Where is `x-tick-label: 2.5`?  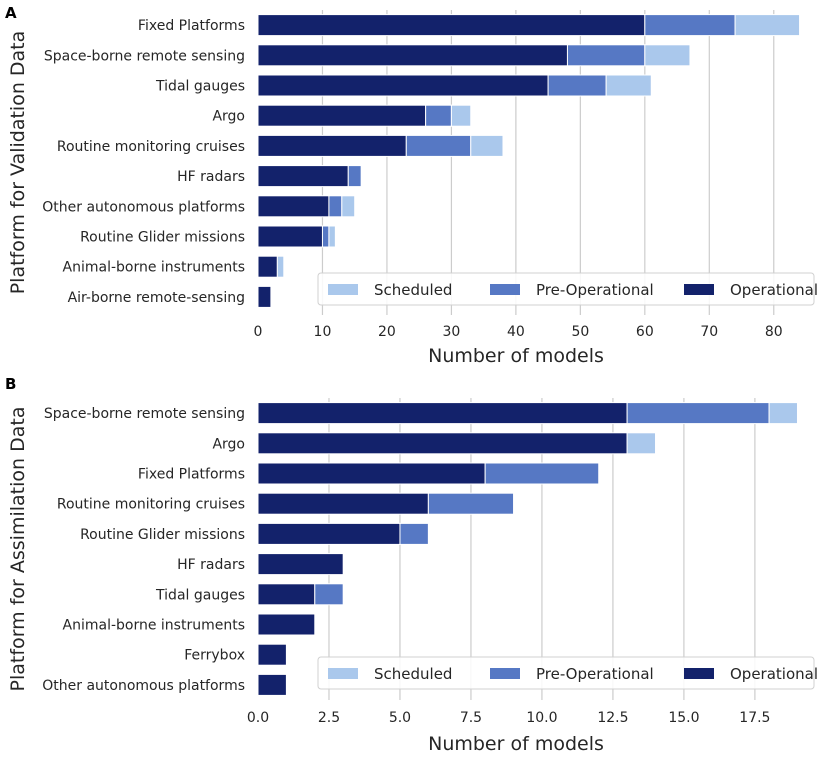
x-tick-label: 2.5 is located at coordinates (329, 718).